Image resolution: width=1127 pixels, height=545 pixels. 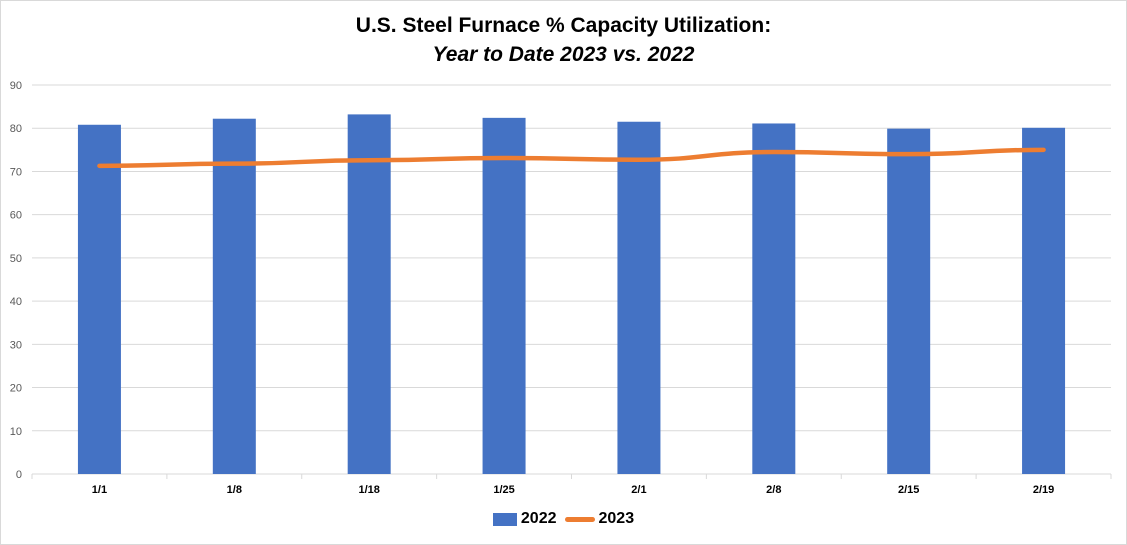 I want to click on y-tick-label: 20, so click(x=16, y=389).